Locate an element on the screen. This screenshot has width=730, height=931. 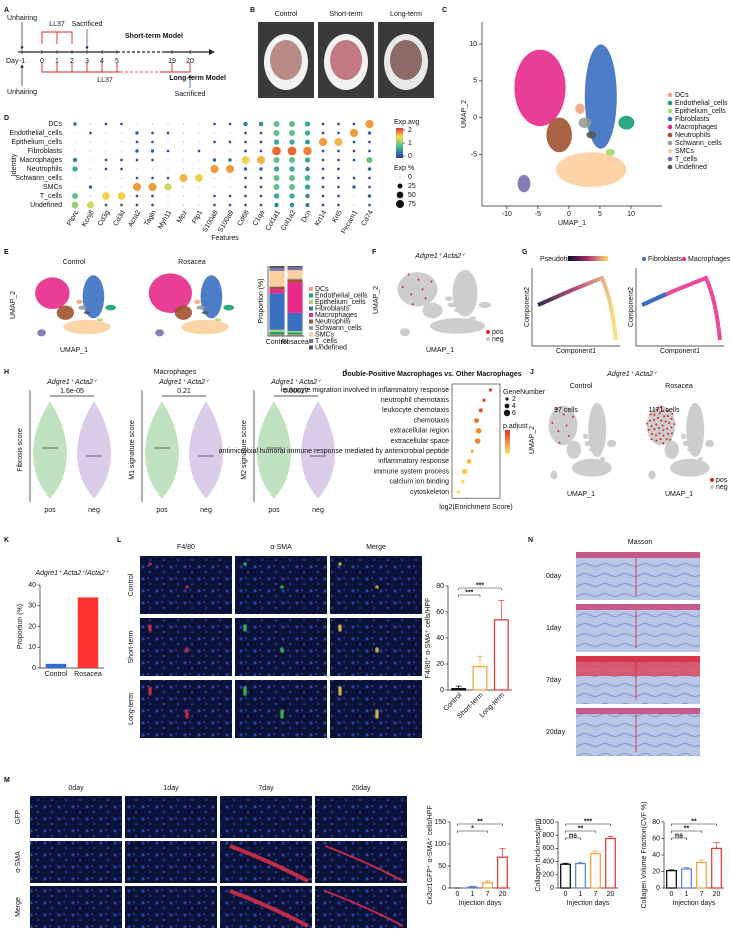
axes is located at coordinates (285, 301).